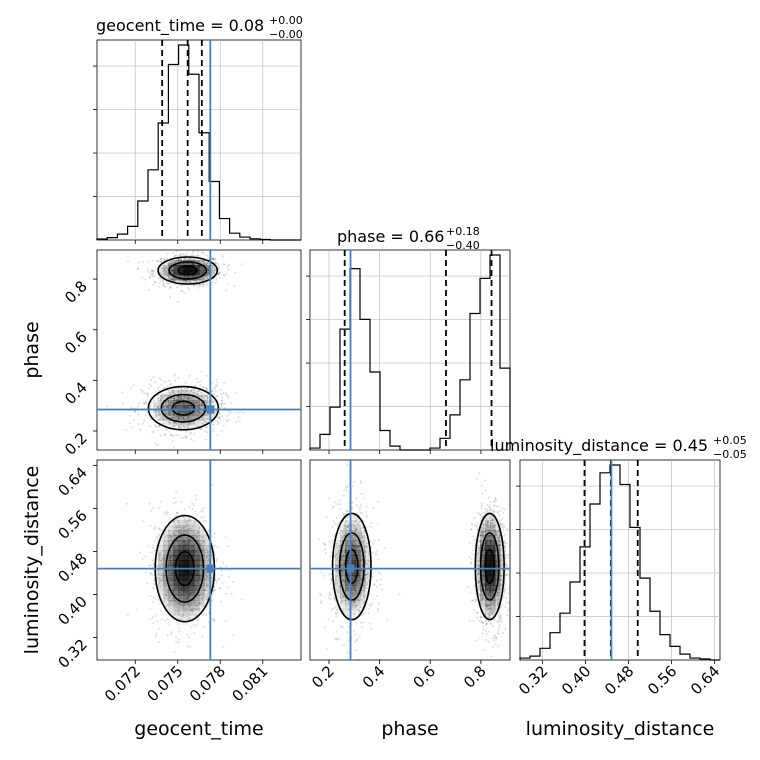 This screenshot has width=760, height=760. Describe the element at coordinates (427, 236) in the screenshot. I see `title-phase-median: 0.66` at that location.